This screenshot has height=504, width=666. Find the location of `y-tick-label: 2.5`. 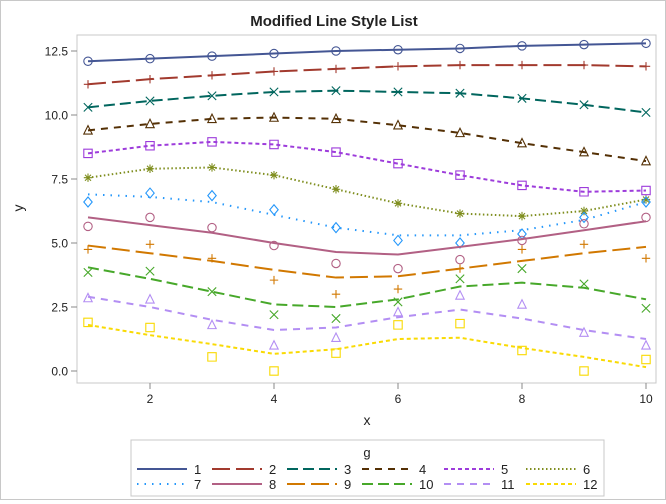

y-tick-label: 2.5 is located at coordinates (59, 308).